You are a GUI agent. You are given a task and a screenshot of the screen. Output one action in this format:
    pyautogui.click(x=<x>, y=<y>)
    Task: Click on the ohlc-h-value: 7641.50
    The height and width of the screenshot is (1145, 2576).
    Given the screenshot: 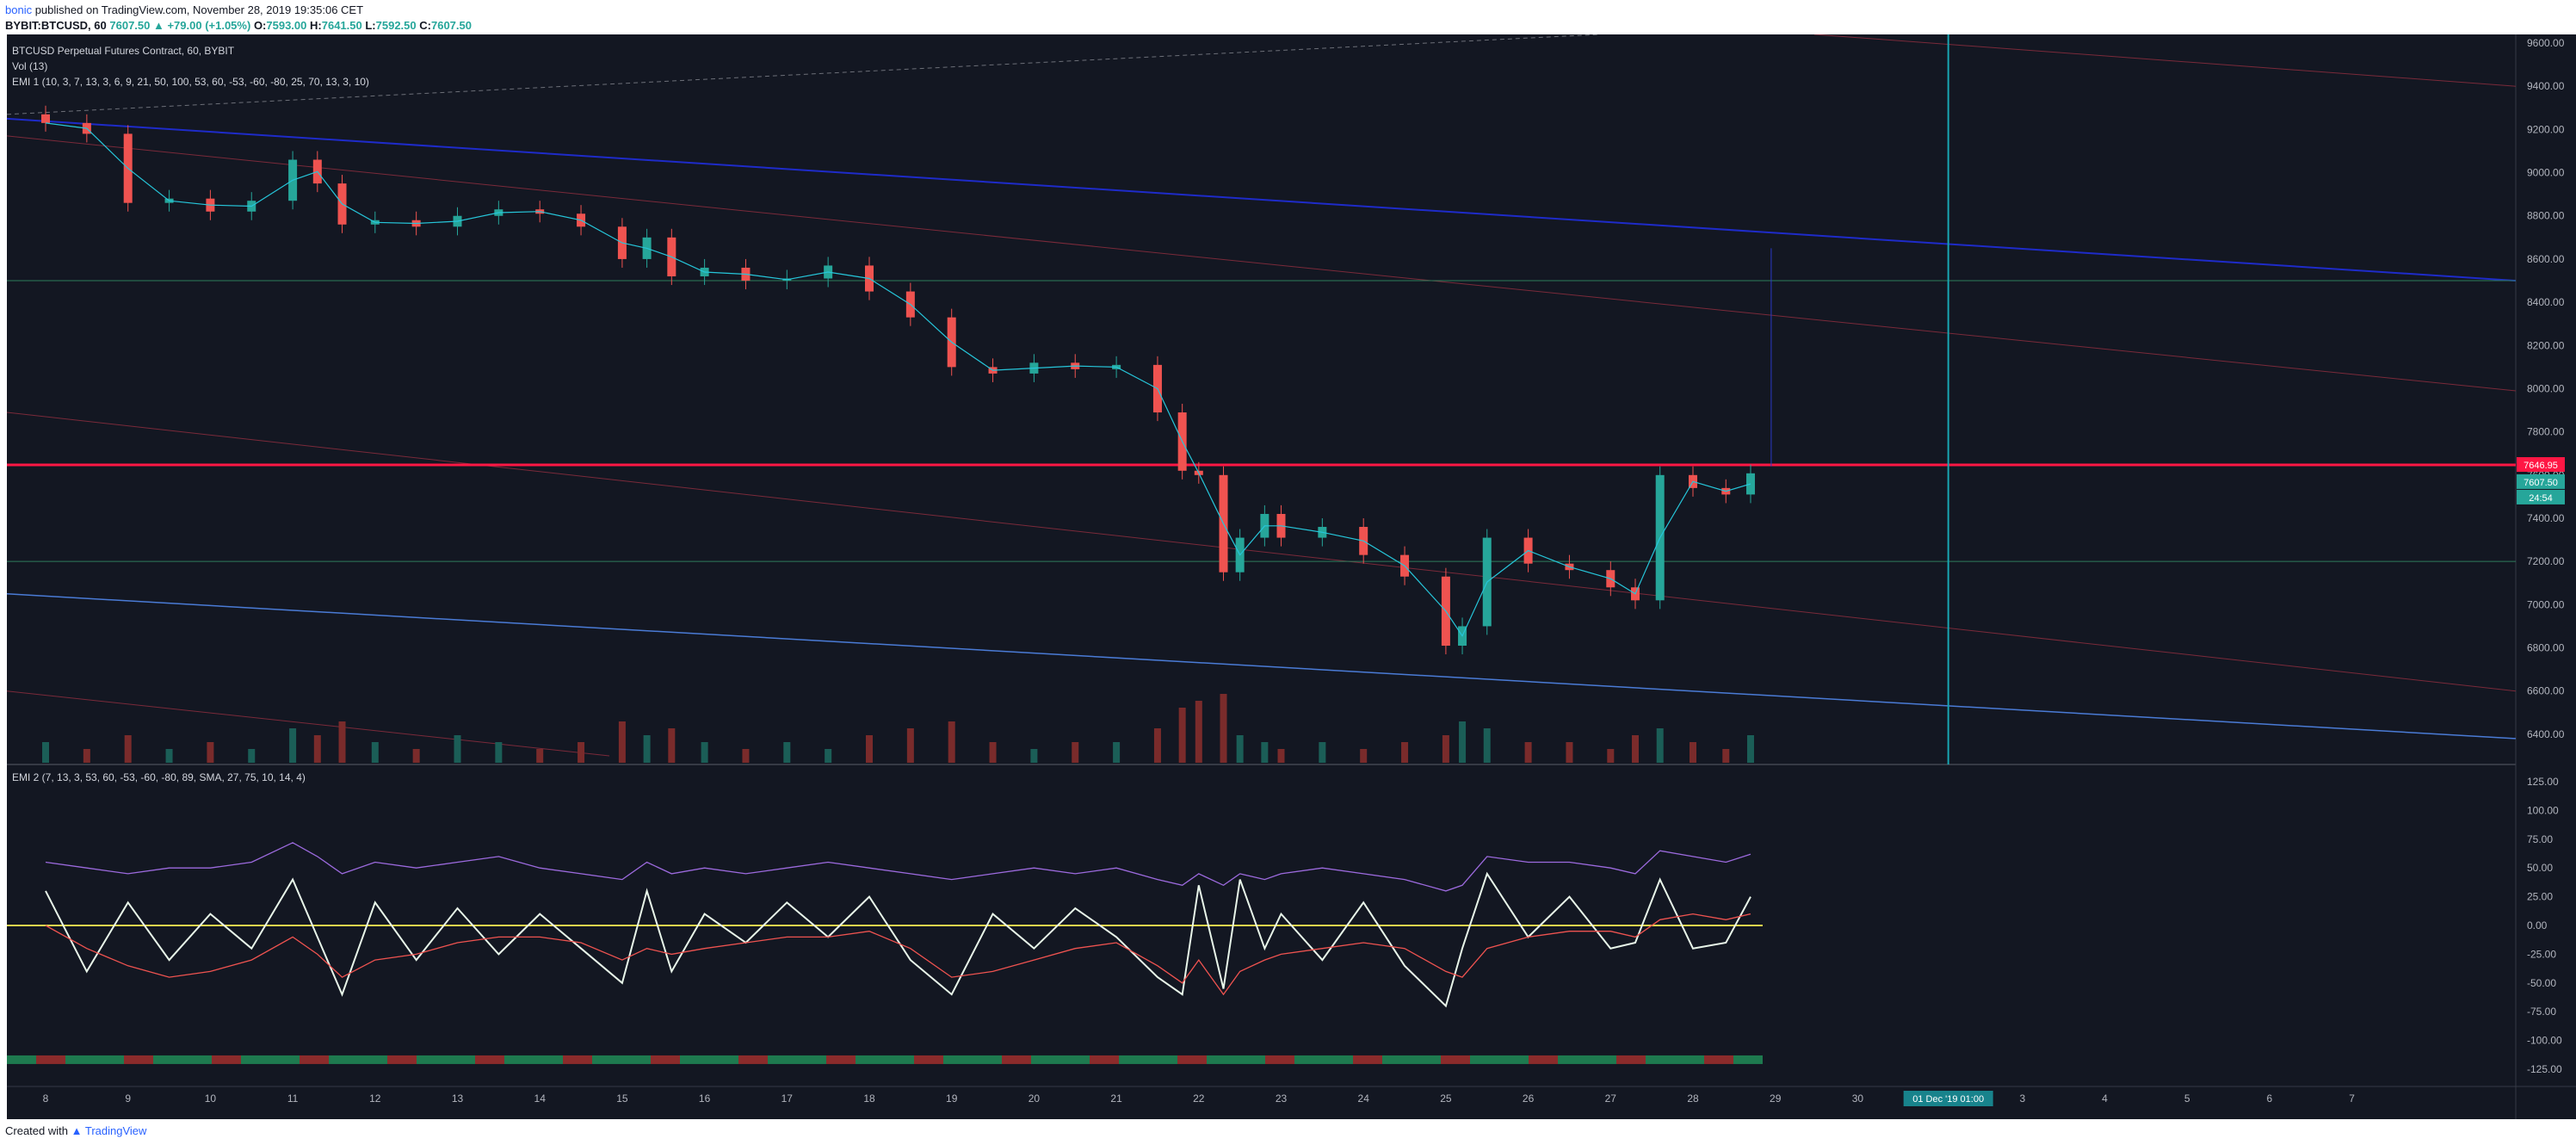 What is the action you would take?
    pyautogui.click(x=341, y=25)
    